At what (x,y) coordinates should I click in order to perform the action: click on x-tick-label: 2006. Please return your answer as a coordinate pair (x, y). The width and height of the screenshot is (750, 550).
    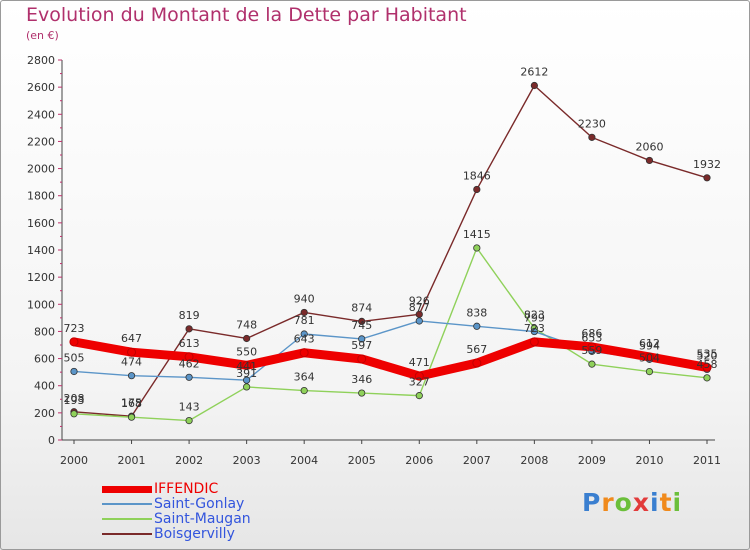
    Looking at the image, I should click on (419, 460).